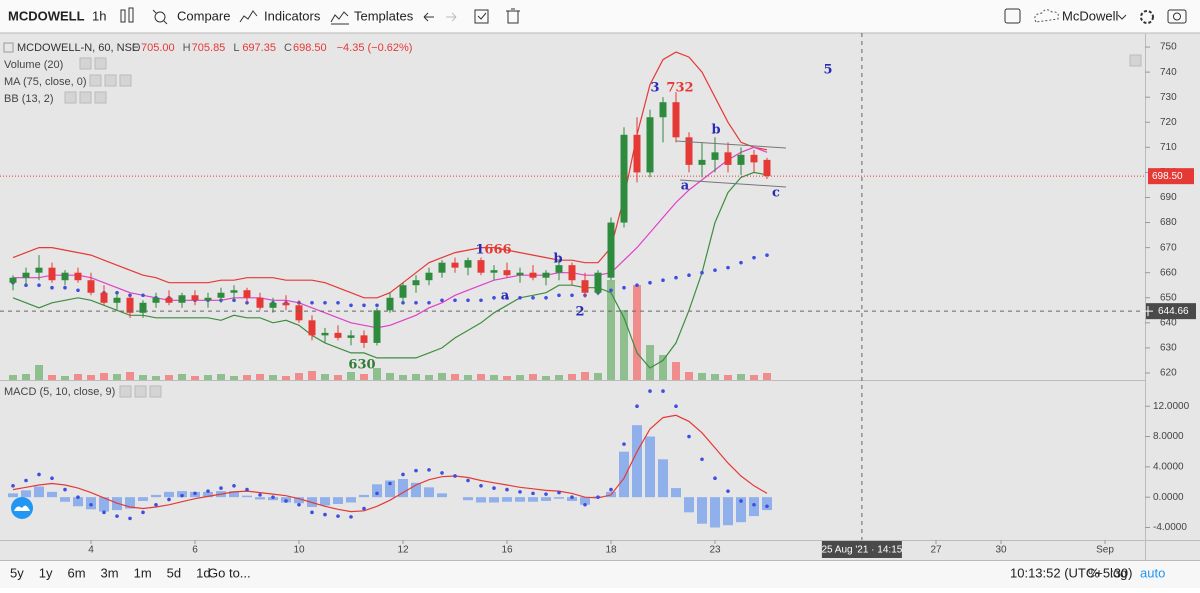 The height and width of the screenshot is (593, 1200). What do you see at coordinates (203, 15) in the screenshot?
I see `compare-button: Compare` at bounding box center [203, 15].